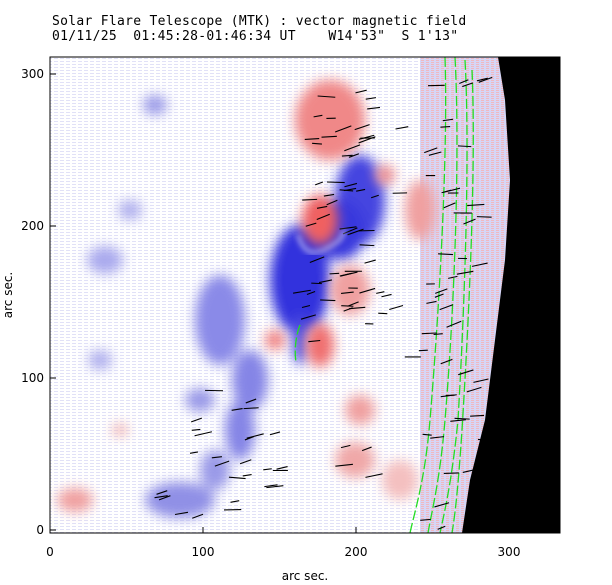 The image size is (612, 585). Describe the element at coordinates (511, 295) in the screenshot. I see `off-limb-region` at that location.